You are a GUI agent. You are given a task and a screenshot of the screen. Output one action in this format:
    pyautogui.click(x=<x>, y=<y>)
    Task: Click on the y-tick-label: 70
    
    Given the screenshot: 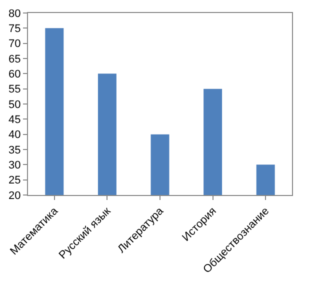 What is the action you would take?
    pyautogui.click(x=14, y=44)
    